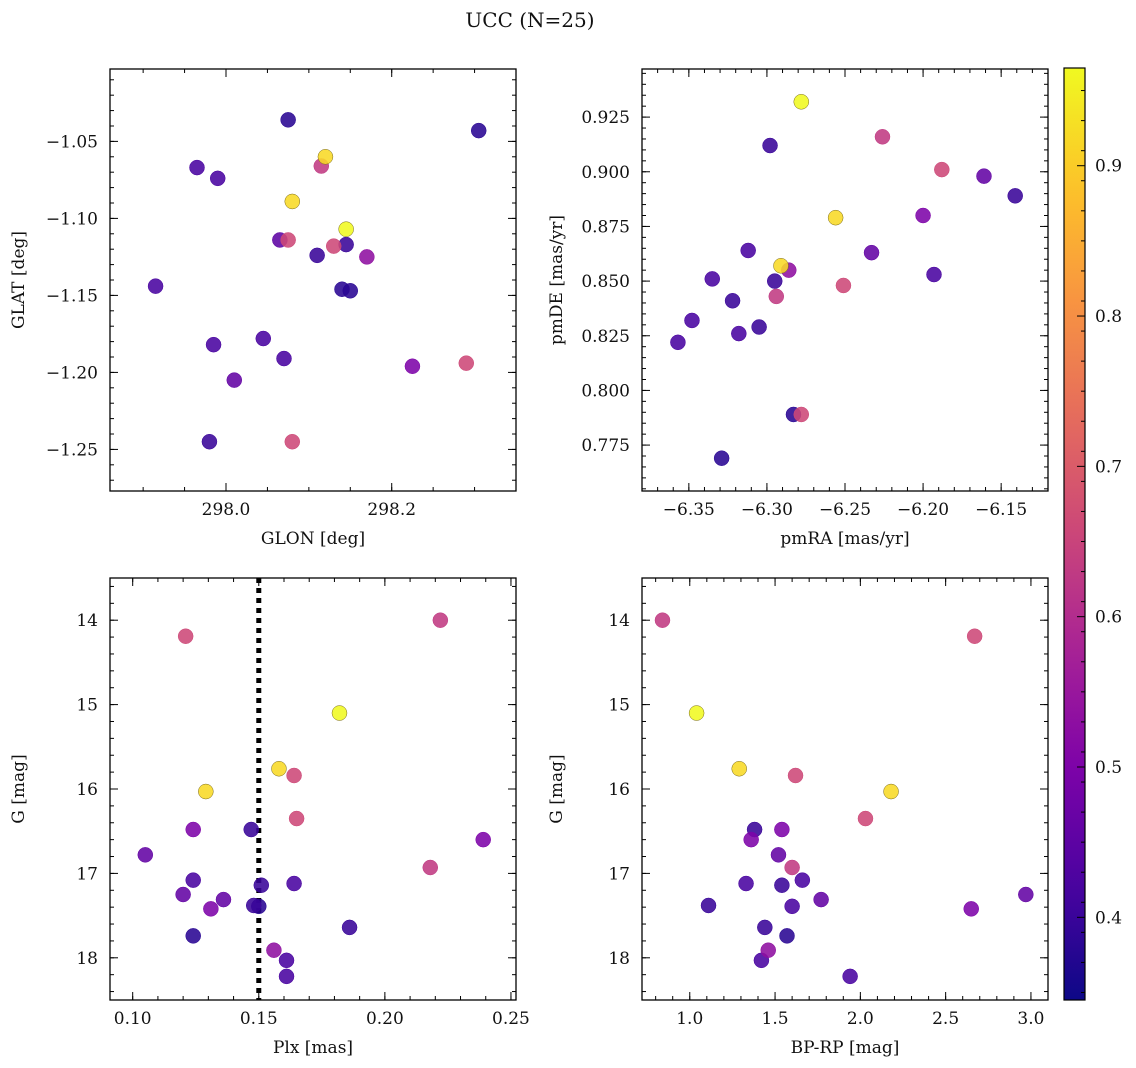 This screenshot has height=1068, width=1136. Describe the element at coordinates (1030, 1019) in the screenshot. I see `x-tick-label: 3.0` at that location.